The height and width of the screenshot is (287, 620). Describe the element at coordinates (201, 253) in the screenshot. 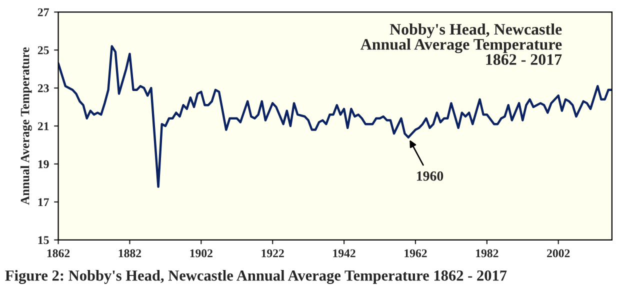

I see `x-tick-label: 1902` at that location.